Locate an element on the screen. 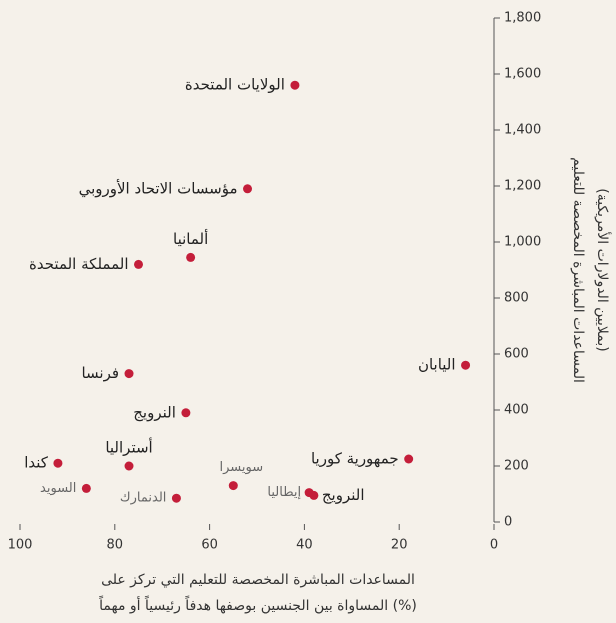  y-axis-title: (بملايين الدولارات الأمريكية) is located at coordinates (603, 270).